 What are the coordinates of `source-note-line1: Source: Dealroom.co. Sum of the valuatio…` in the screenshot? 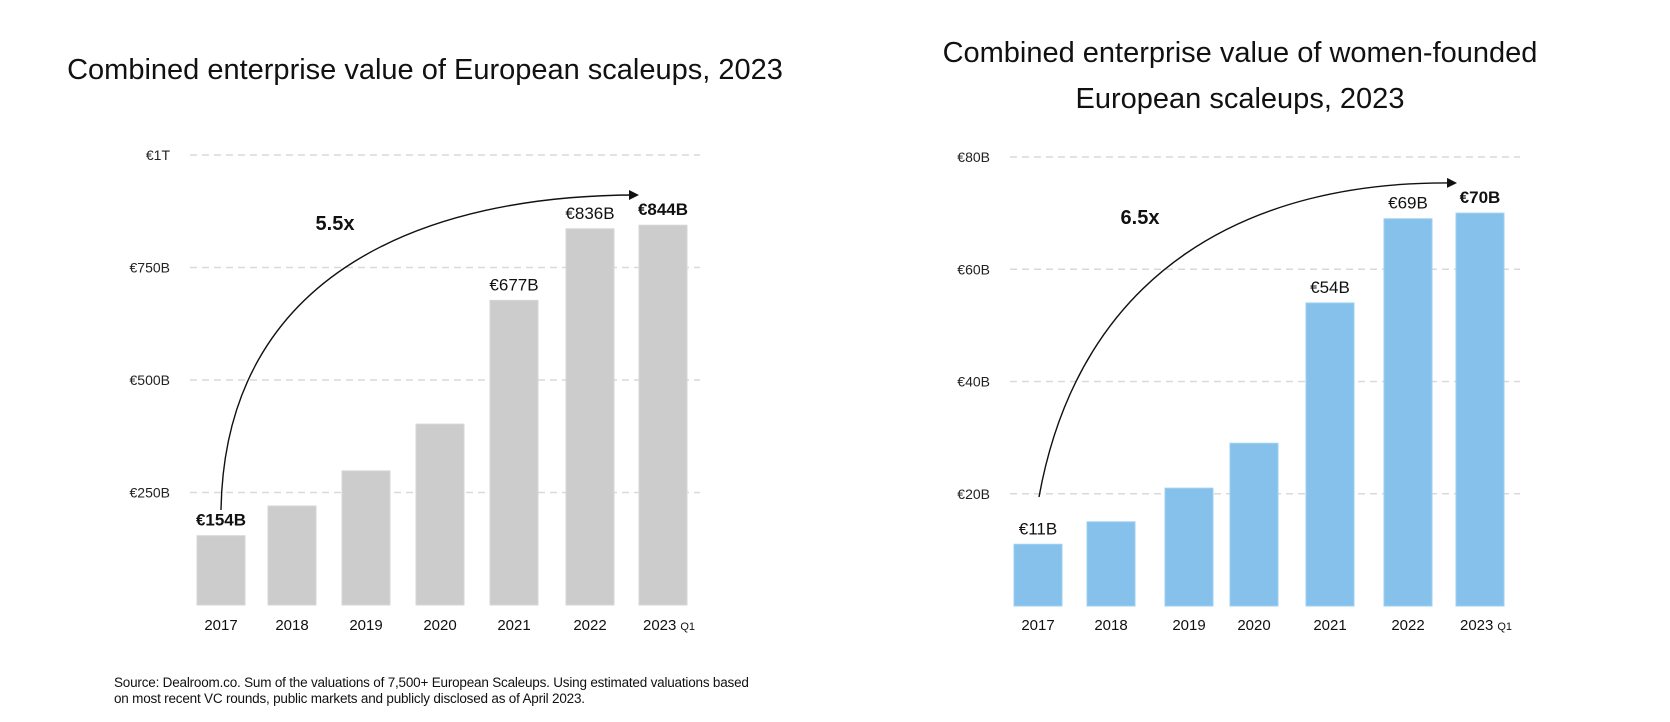 It's located at (431, 682).